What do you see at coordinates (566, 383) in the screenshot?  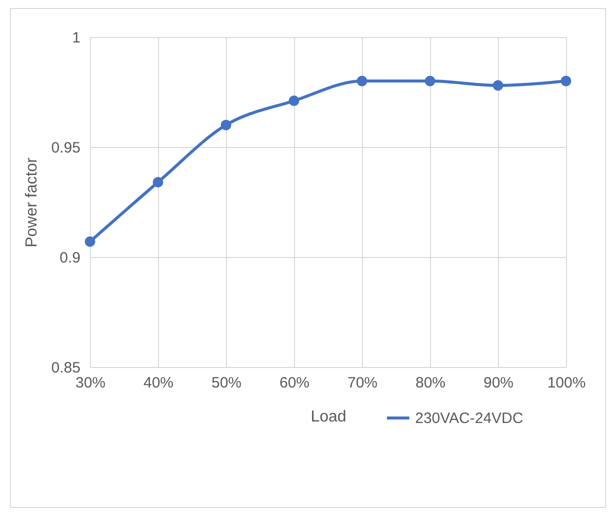 I see `x-tick-label: 100%` at bounding box center [566, 383].